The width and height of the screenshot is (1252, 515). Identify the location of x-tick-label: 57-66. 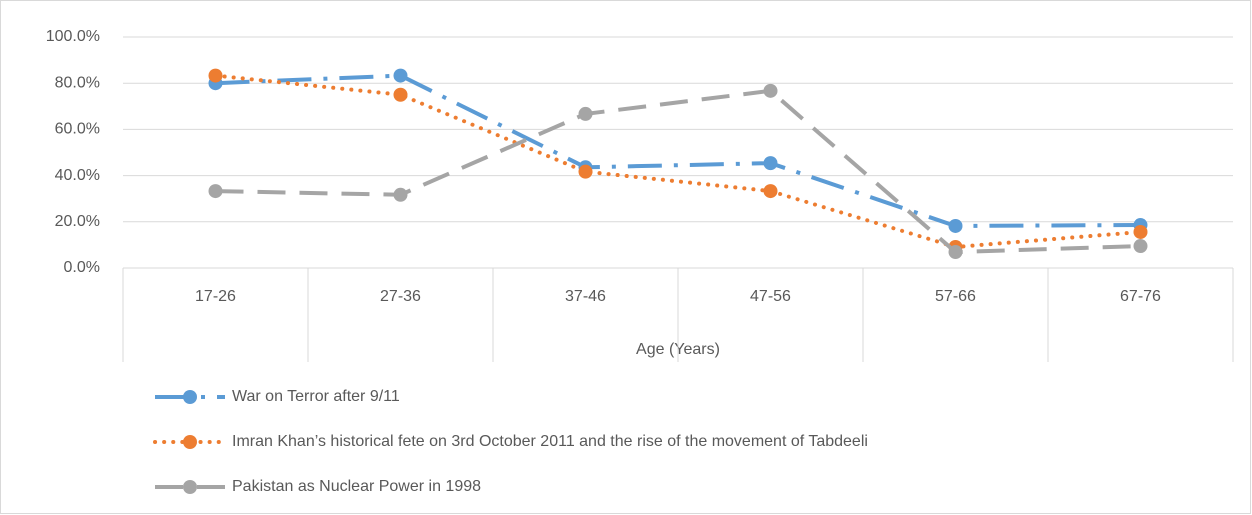
(955, 296).